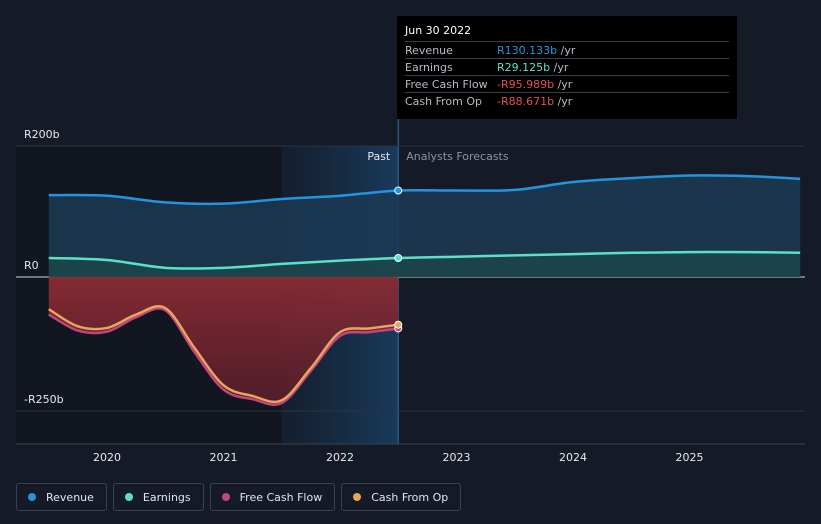 The width and height of the screenshot is (821, 524). What do you see at coordinates (429, 67) in the screenshot?
I see `tooltip-label: Earnings` at bounding box center [429, 67].